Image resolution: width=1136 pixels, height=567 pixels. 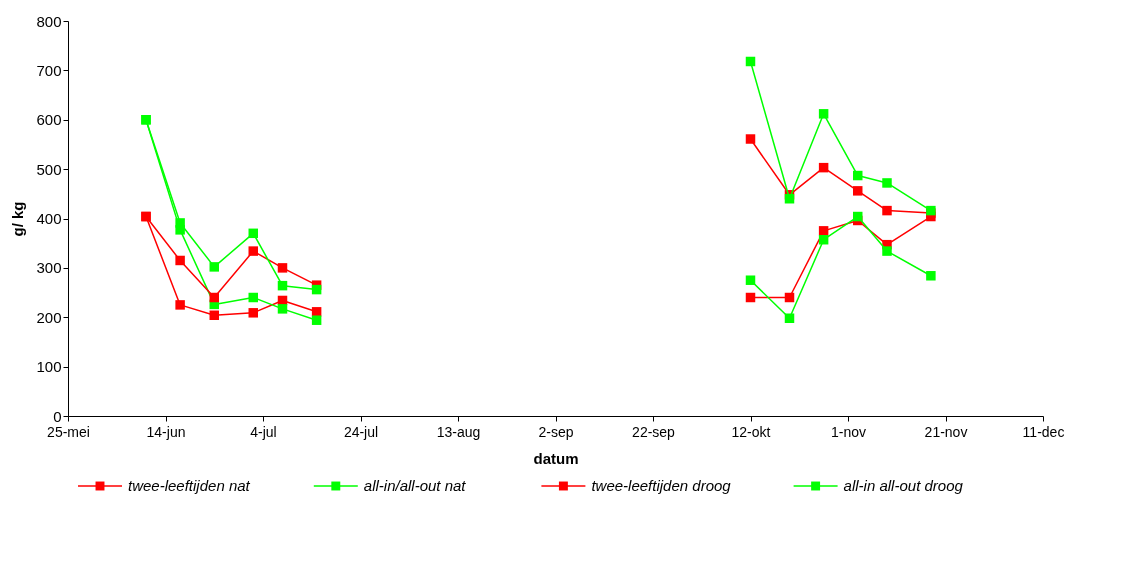 What do you see at coordinates (18, 219) in the screenshot?
I see `y-axis-title: g/ kg` at bounding box center [18, 219].